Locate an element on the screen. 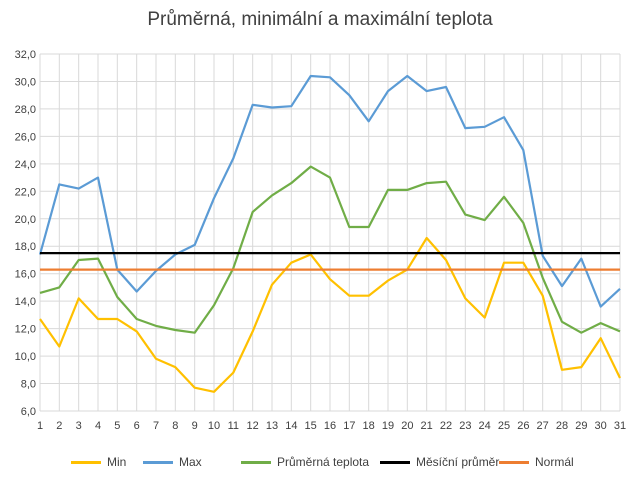  x-tick-label: 1 is located at coordinates (40, 426).